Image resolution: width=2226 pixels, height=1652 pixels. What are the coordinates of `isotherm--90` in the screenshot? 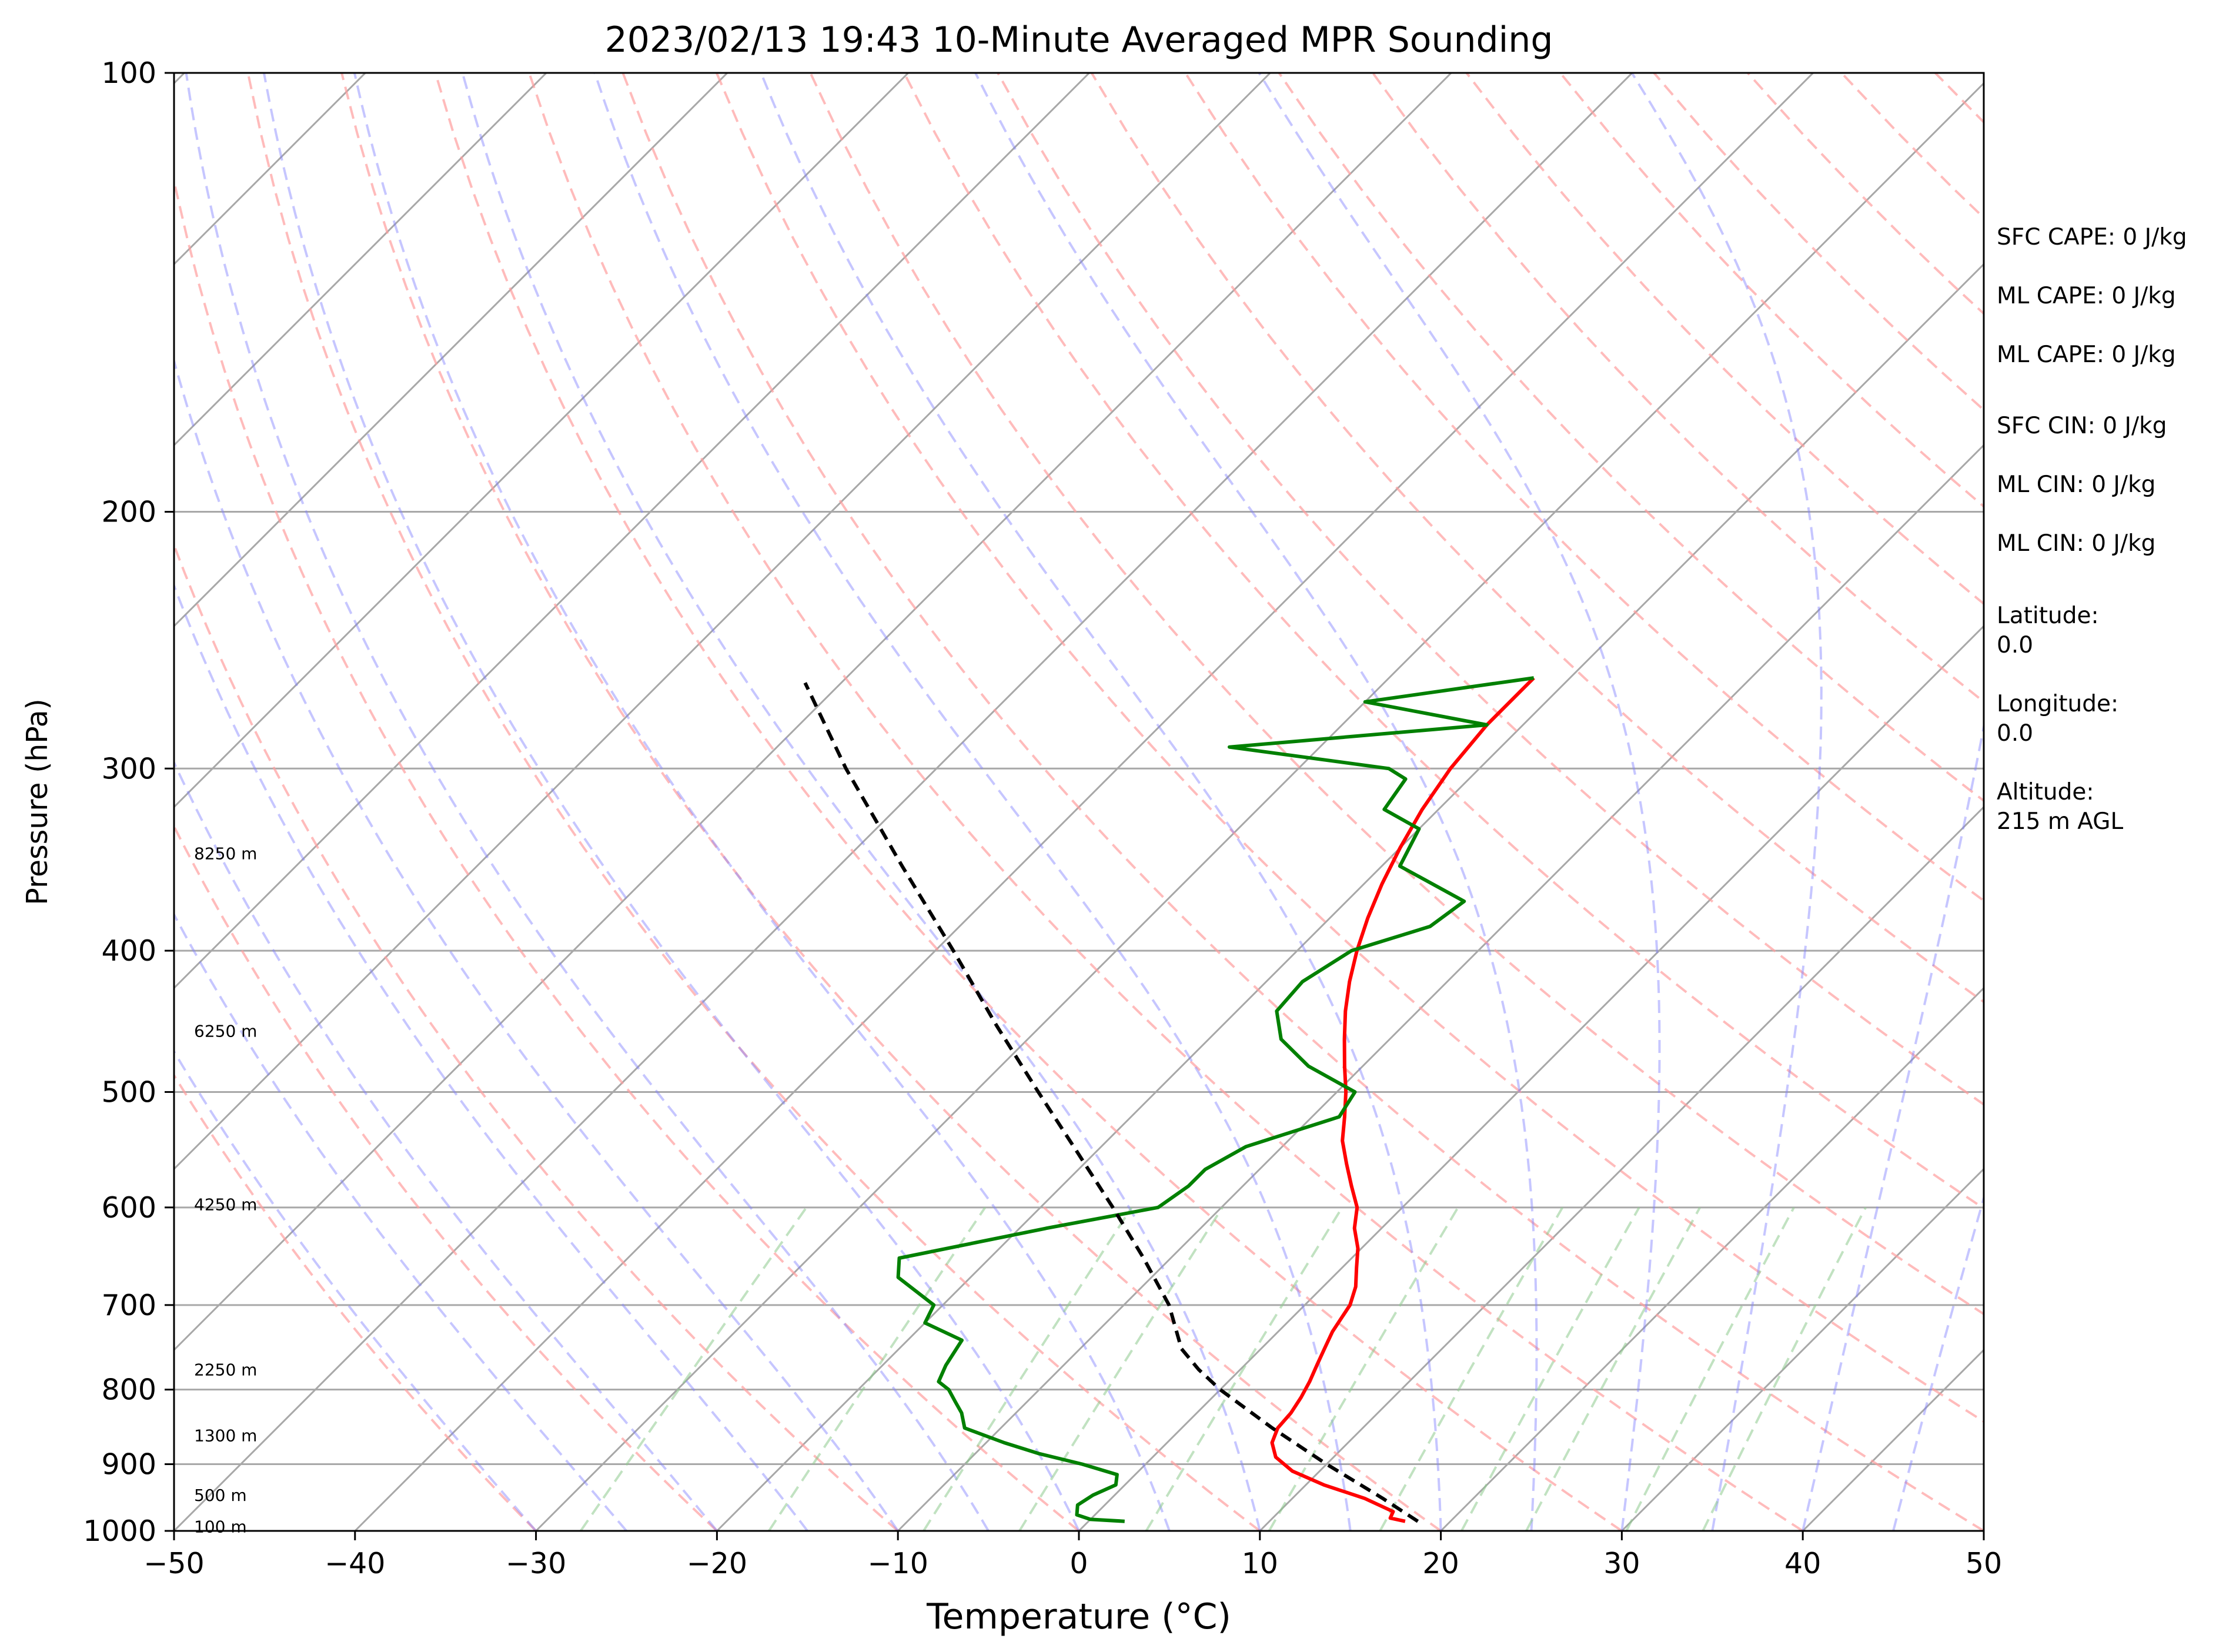 It's located at (541, 441).